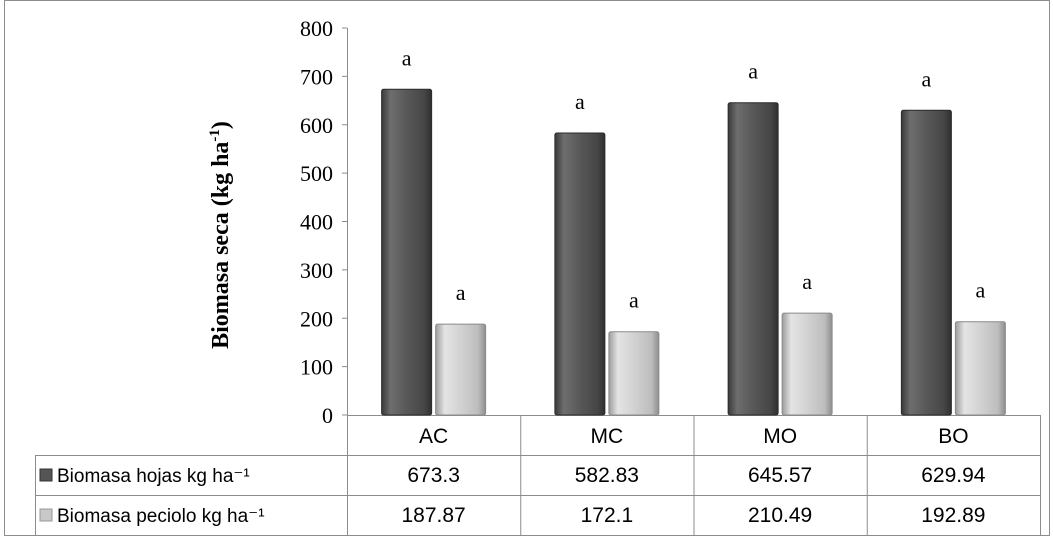 The image size is (1053, 537). What do you see at coordinates (607, 515) in the screenshot?
I see `table-value: 172.1` at bounding box center [607, 515].